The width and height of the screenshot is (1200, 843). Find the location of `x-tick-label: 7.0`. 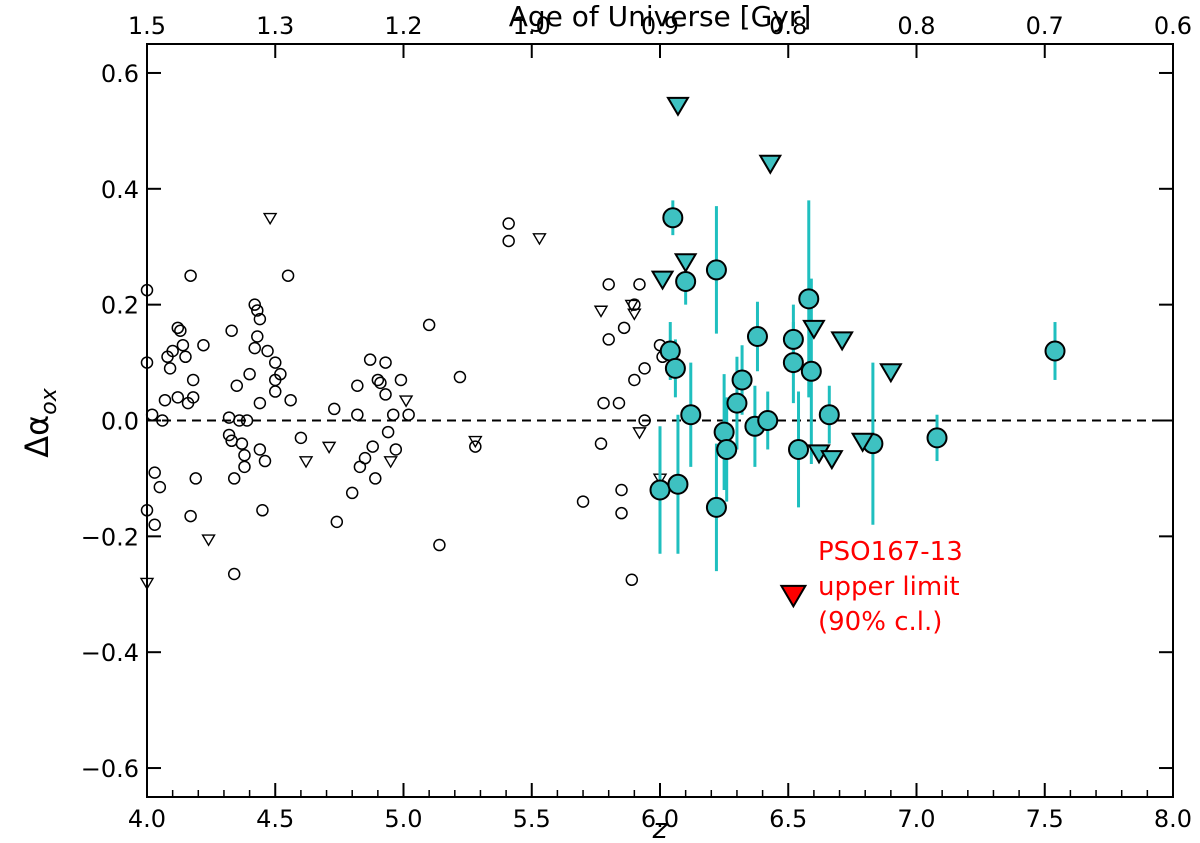

x-tick-label: 7.0 is located at coordinates (916, 819).